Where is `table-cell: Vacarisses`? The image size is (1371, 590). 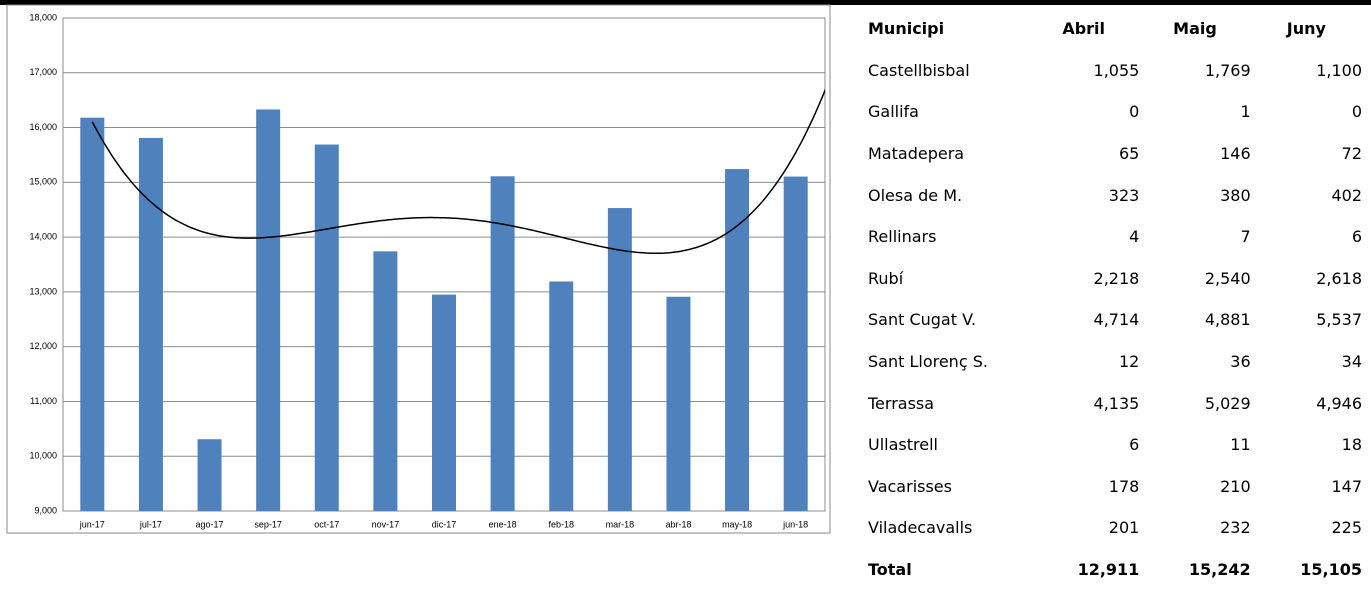 table-cell: Vacarisses is located at coordinates (910, 486).